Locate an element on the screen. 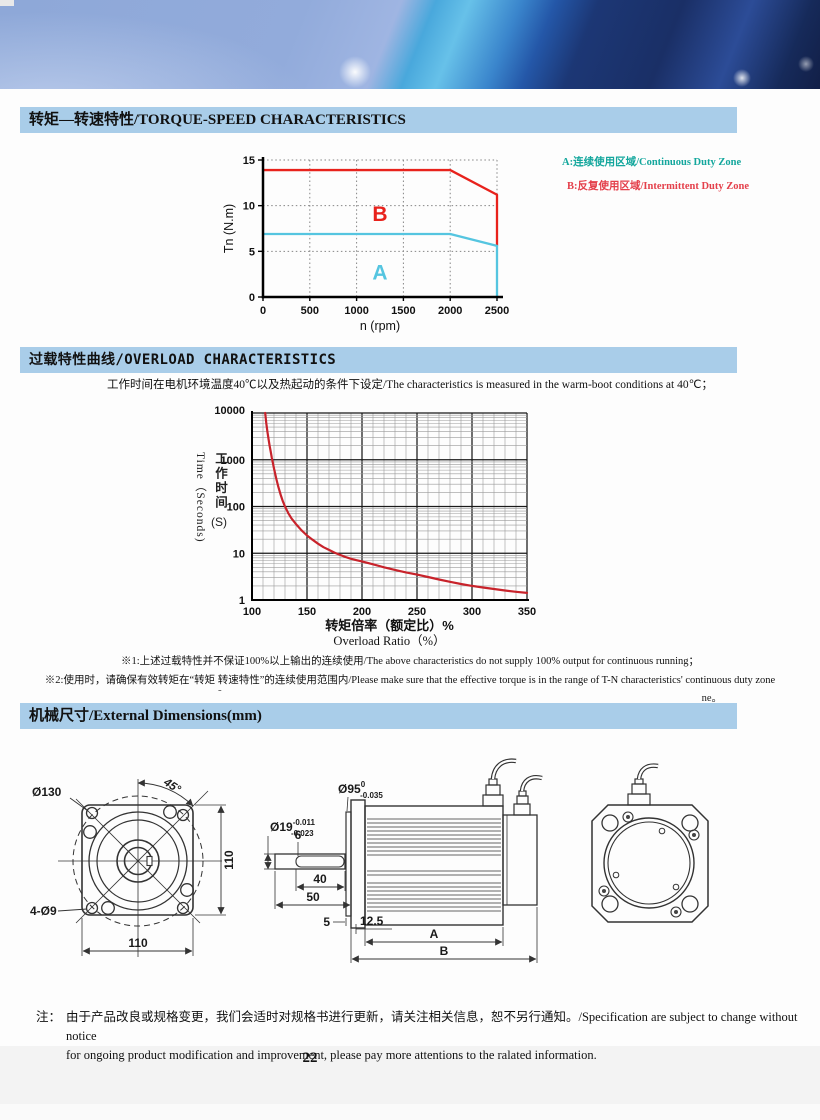 Image resolution: width=820 pixels, height=1120 pixels. shaft-length-label: 50 is located at coordinates (313, 897).